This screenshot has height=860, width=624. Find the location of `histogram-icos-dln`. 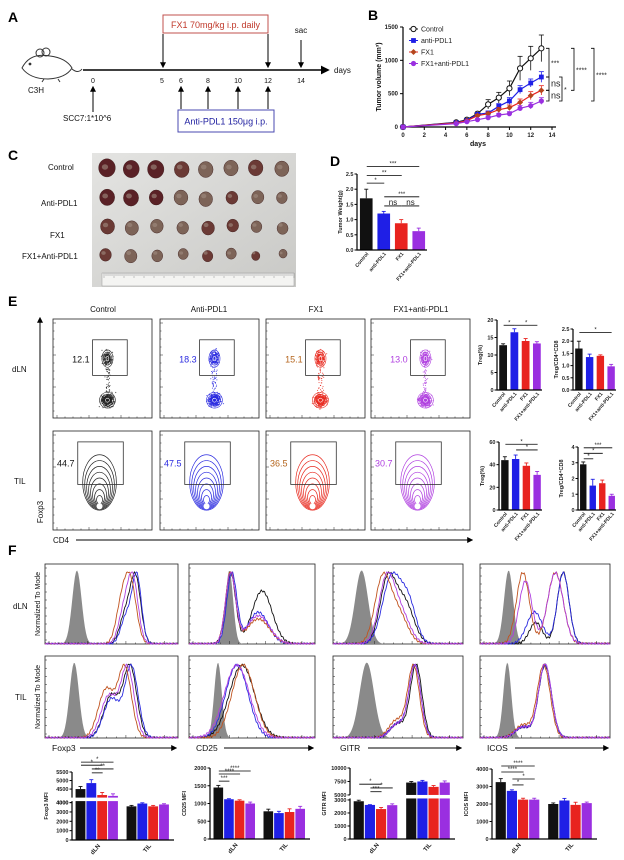

histogram-icos-dln is located at coordinates (545, 604).